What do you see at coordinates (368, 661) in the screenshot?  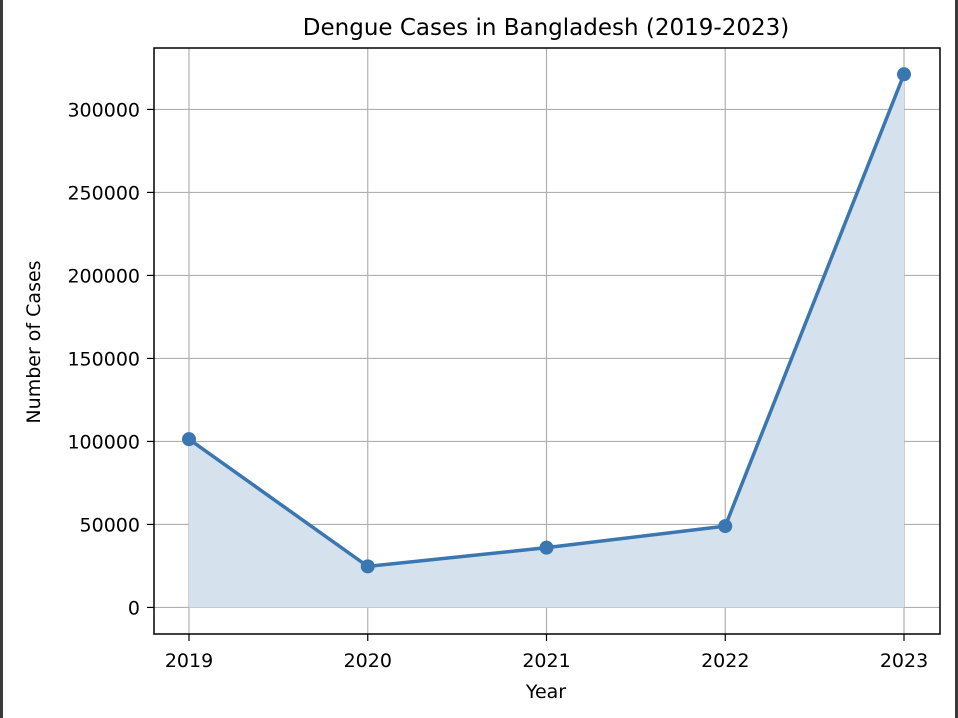 I see `x-tick-label: 2020` at bounding box center [368, 661].